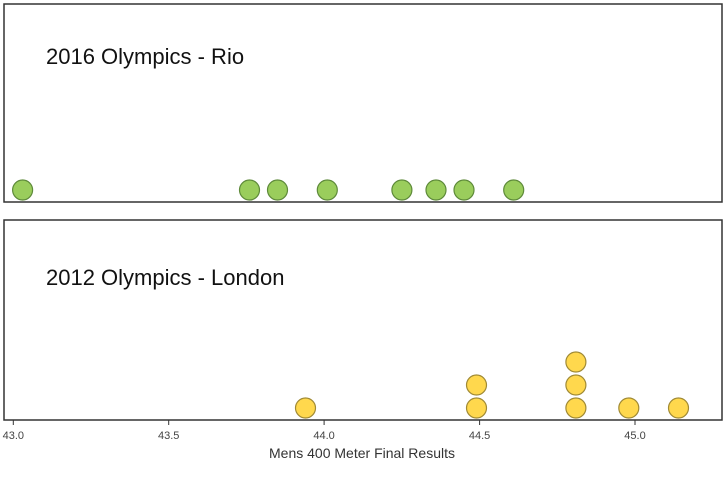 The height and width of the screenshot is (477, 725). Describe the element at coordinates (168, 436) in the screenshot. I see `x-tick-label-1: 43.5` at that location.